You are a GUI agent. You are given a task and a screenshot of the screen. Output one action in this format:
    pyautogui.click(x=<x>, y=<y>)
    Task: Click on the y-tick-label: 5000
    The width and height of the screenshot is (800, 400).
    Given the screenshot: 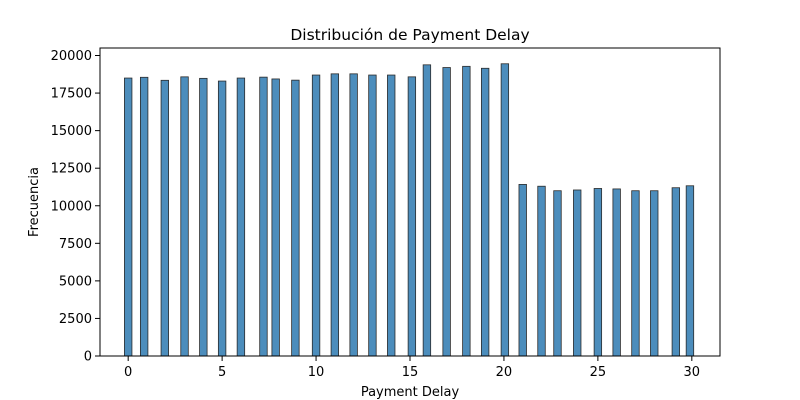 What is the action you would take?
    pyautogui.click(x=75, y=281)
    